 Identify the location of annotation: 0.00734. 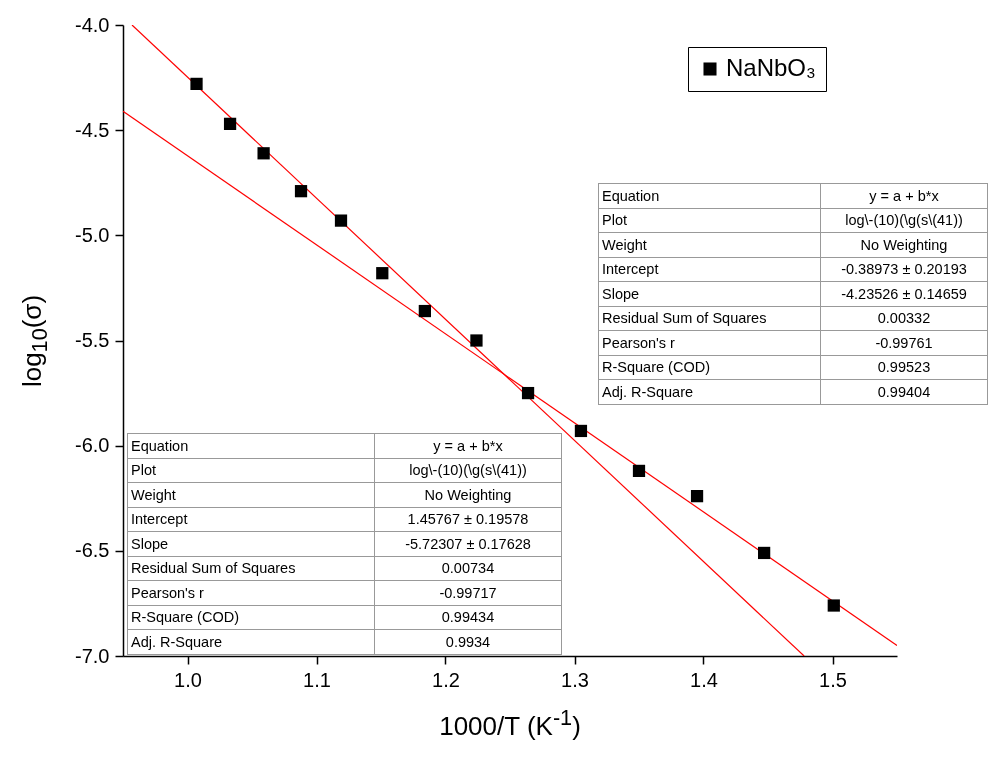
(468, 568).